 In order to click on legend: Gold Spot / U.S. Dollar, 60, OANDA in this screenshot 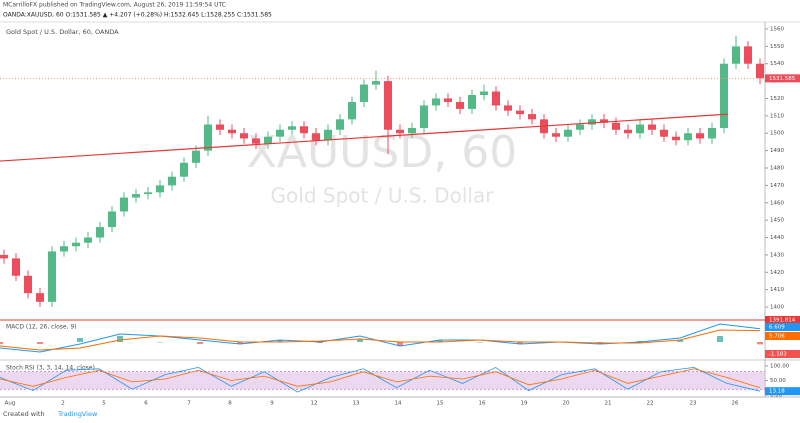, I will do `click(62, 32)`.